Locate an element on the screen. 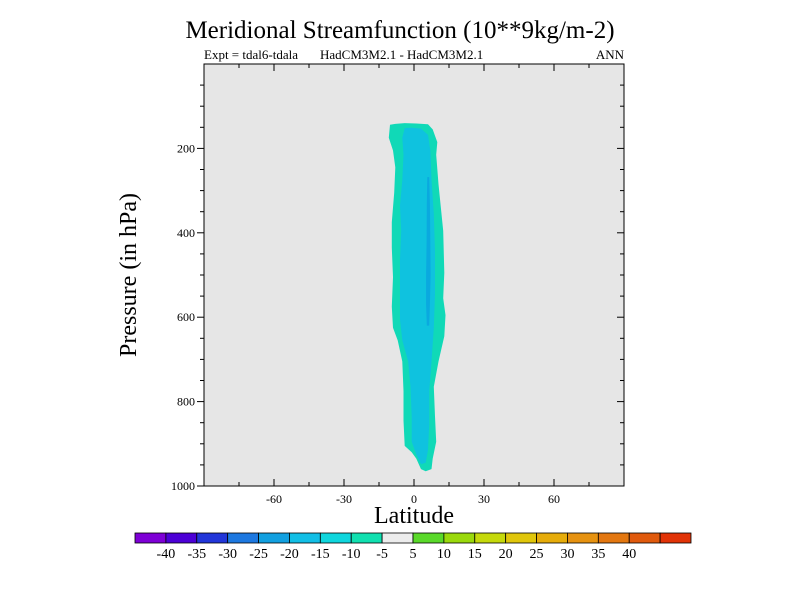  model-comparison-label: HadCM3M2.1 - HadCM3M2.1 is located at coordinates (402, 54).